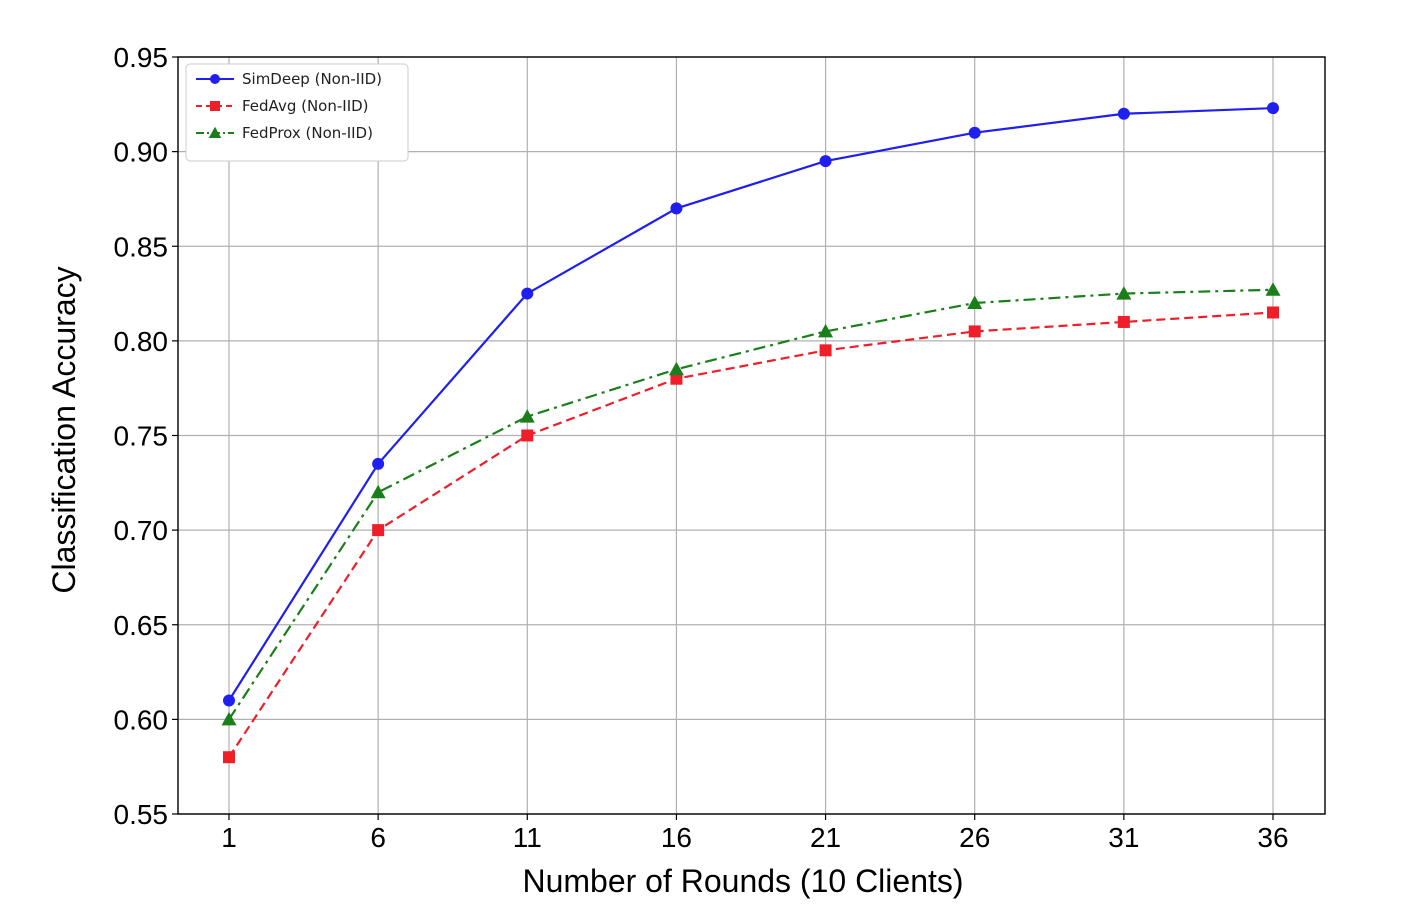  I want to click on legend-item: SimDeep (Non-IID), so click(289, 79).